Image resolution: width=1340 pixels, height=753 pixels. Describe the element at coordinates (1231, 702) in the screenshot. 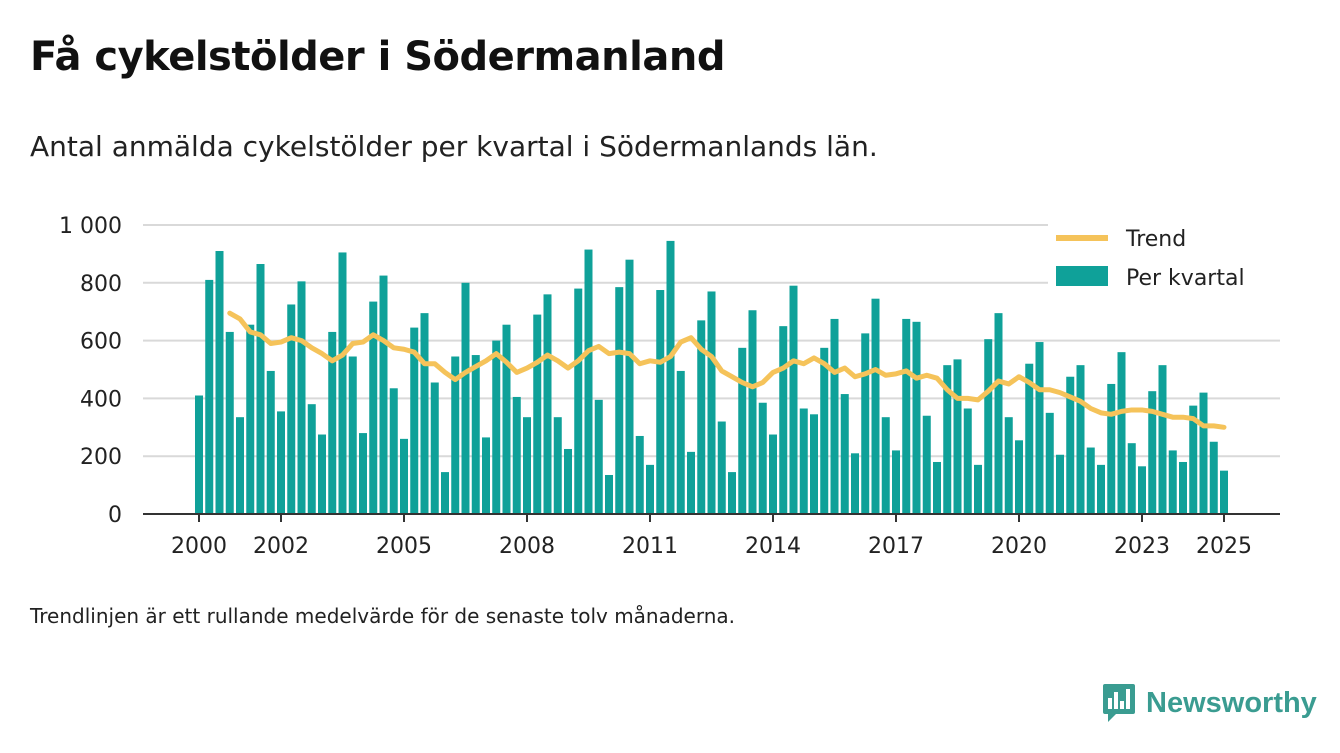

I see `brand-name: Newsworthy` at that location.